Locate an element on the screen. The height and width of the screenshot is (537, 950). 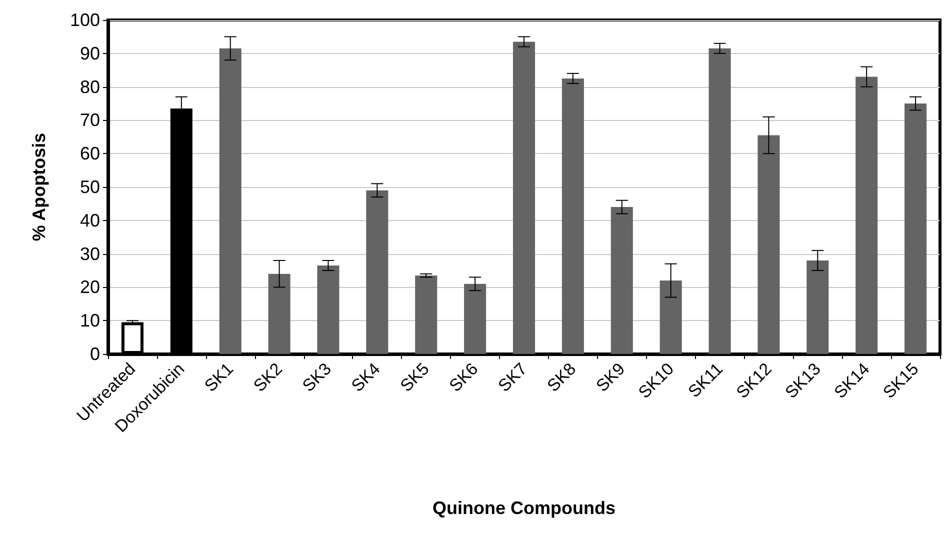
y-tick-label: 90 is located at coordinates (90, 53).